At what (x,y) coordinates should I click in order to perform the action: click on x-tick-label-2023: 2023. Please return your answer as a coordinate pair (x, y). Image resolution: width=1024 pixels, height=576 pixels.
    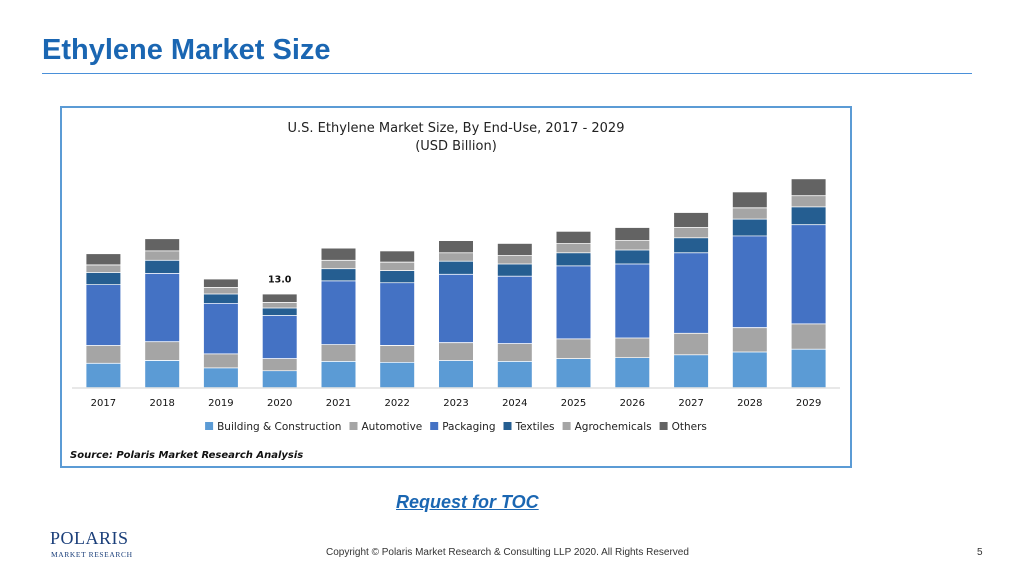
    Looking at the image, I should click on (455, 403).